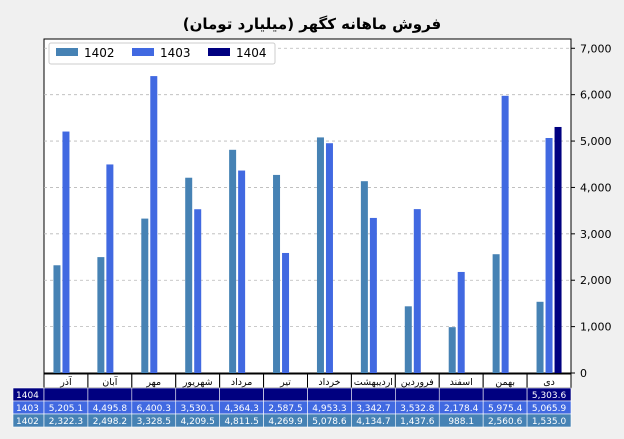 The image size is (624, 439). Describe the element at coordinates (329, 422) in the screenshot. I see `table-cell-value: 5,078.6` at that location.